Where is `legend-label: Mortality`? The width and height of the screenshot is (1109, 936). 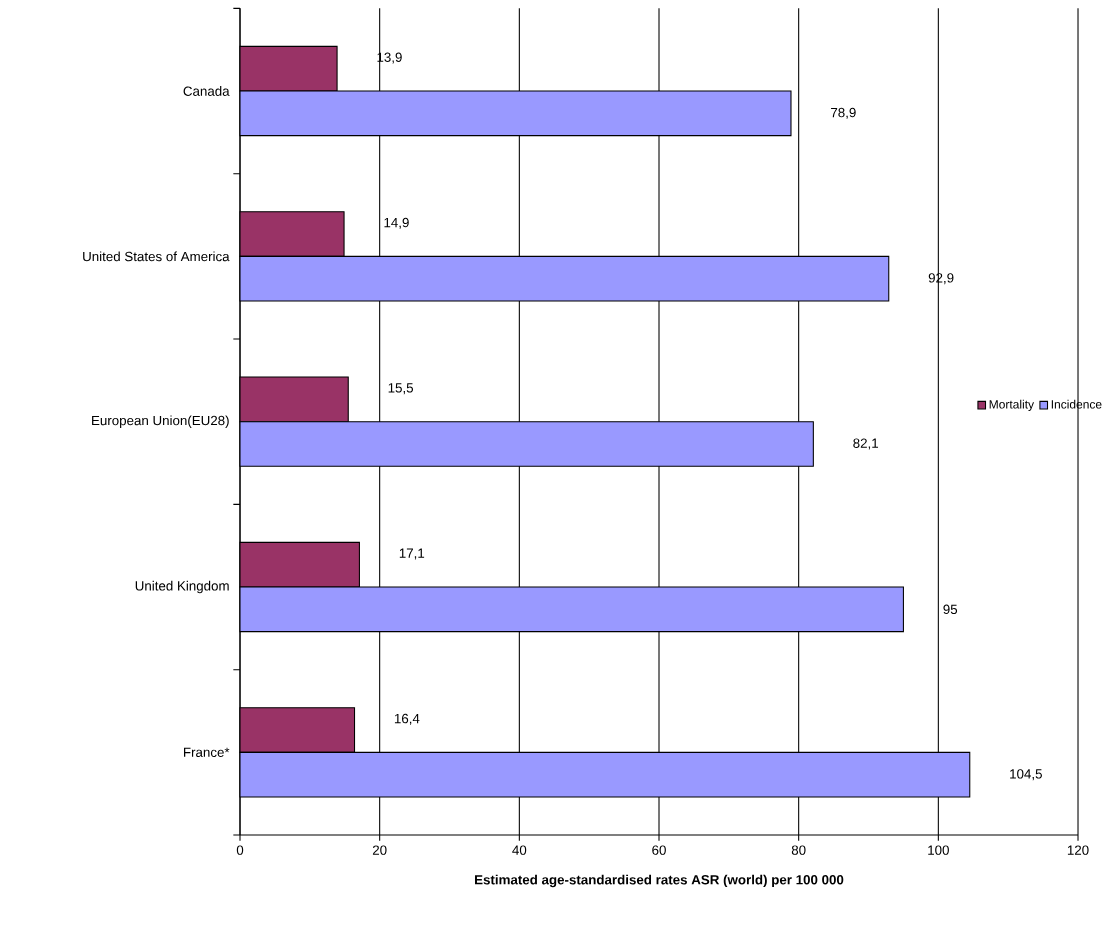
legend-label: Mortality is located at coordinates (1012, 405).